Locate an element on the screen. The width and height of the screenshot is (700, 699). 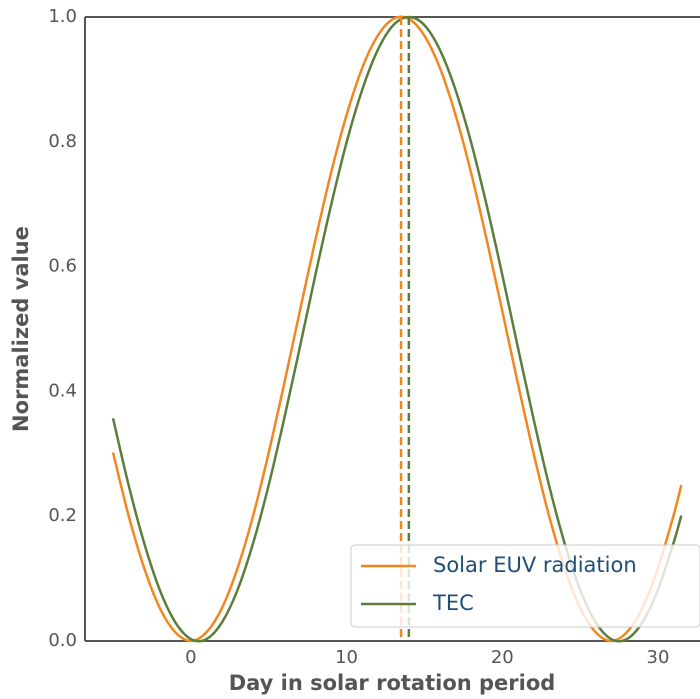
y-axis-label: Normalized value is located at coordinates (21, 329).